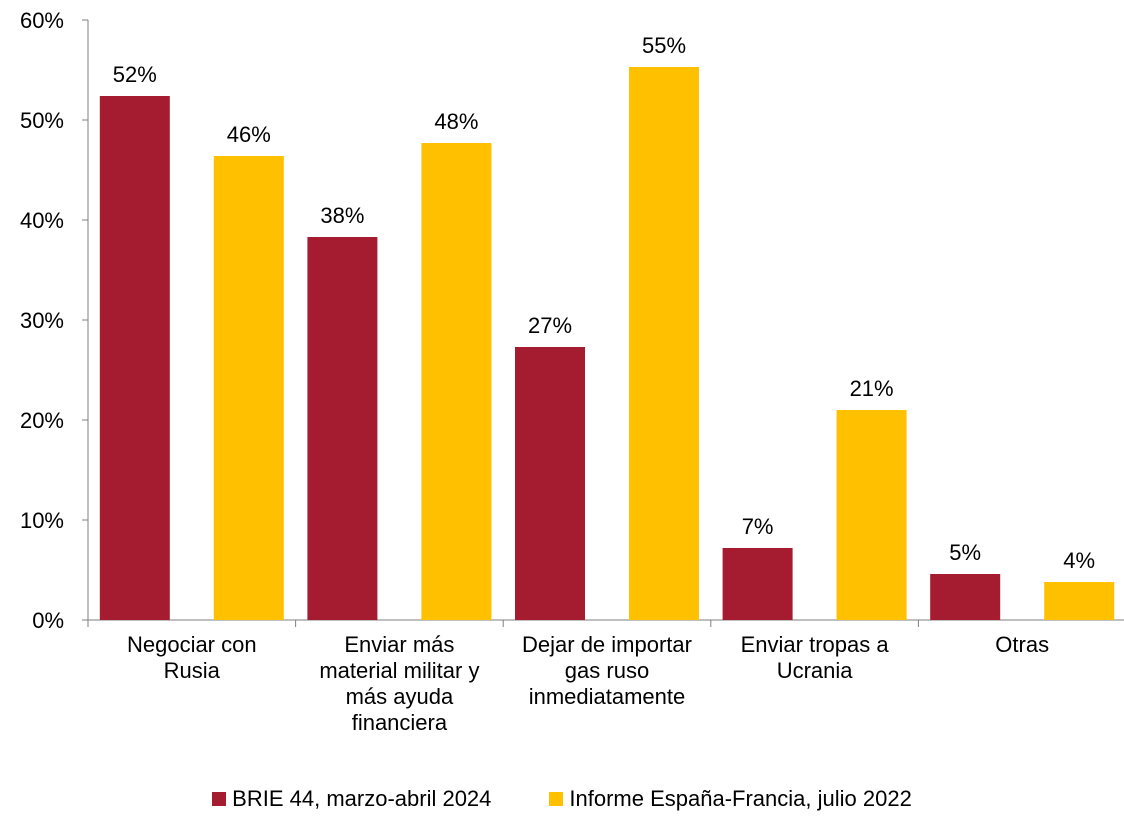  What do you see at coordinates (758, 526) in the screenshot?
I see `data-label: 7%` at bounding box center [758, 526].